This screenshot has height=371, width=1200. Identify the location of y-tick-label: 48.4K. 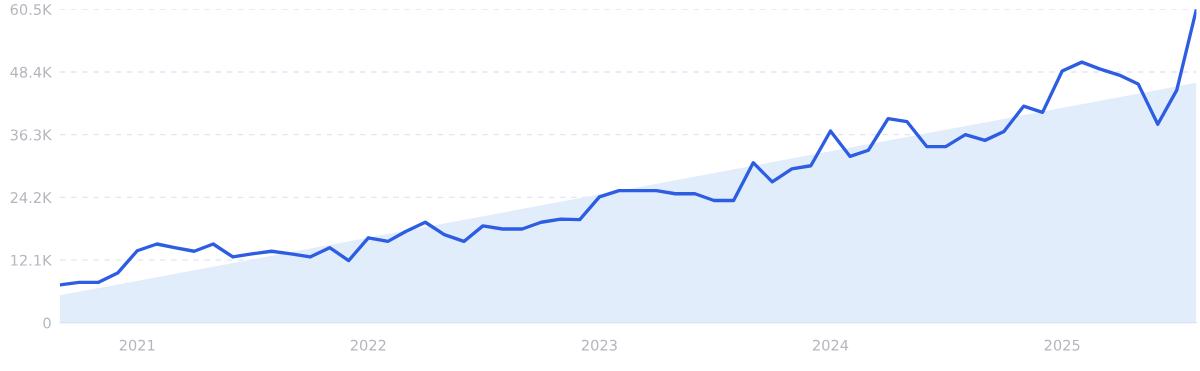
(31, 72).